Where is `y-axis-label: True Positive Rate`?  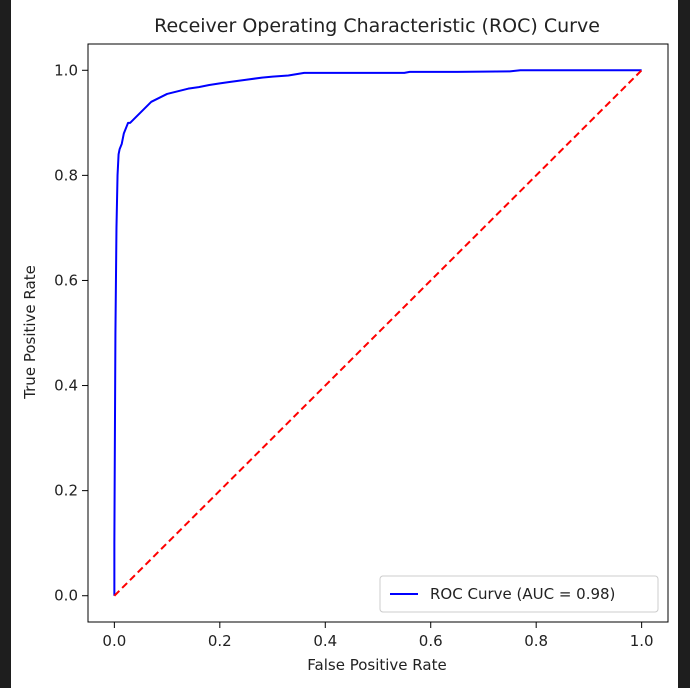 y-axis-label: True Positive Rate is located at coordinates (30, 332).